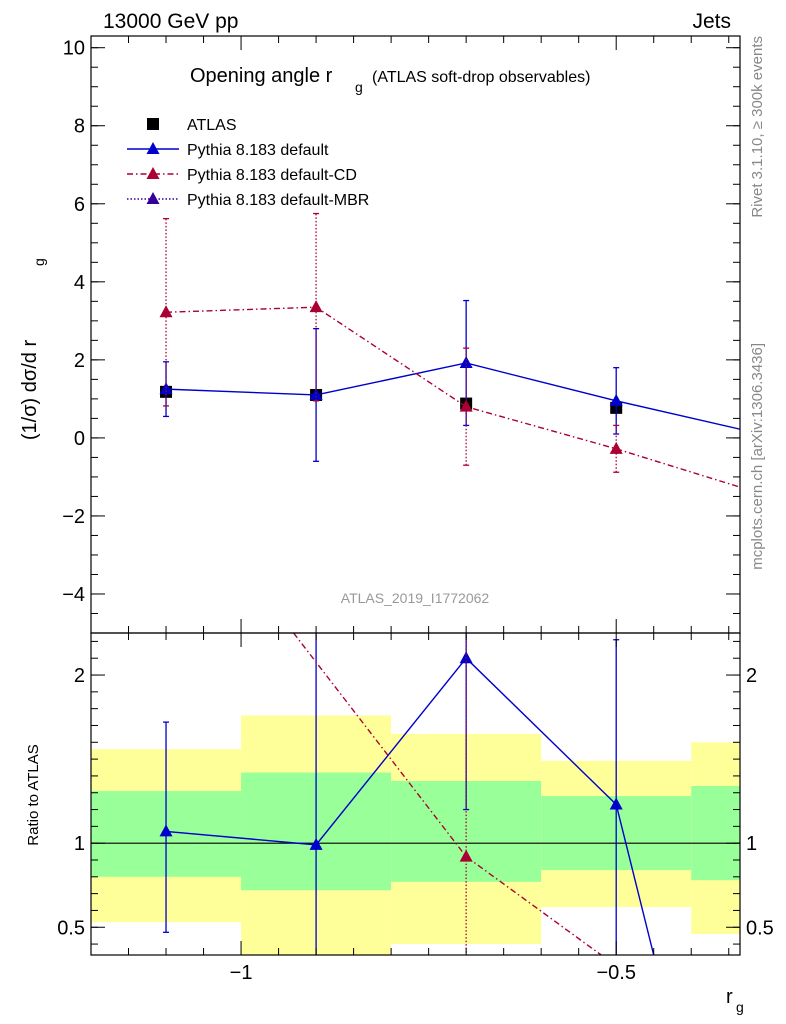 This screenshot has height=1024, width=786. I want to click on legend-label-atlas: ATLAS, so click(212, 125).